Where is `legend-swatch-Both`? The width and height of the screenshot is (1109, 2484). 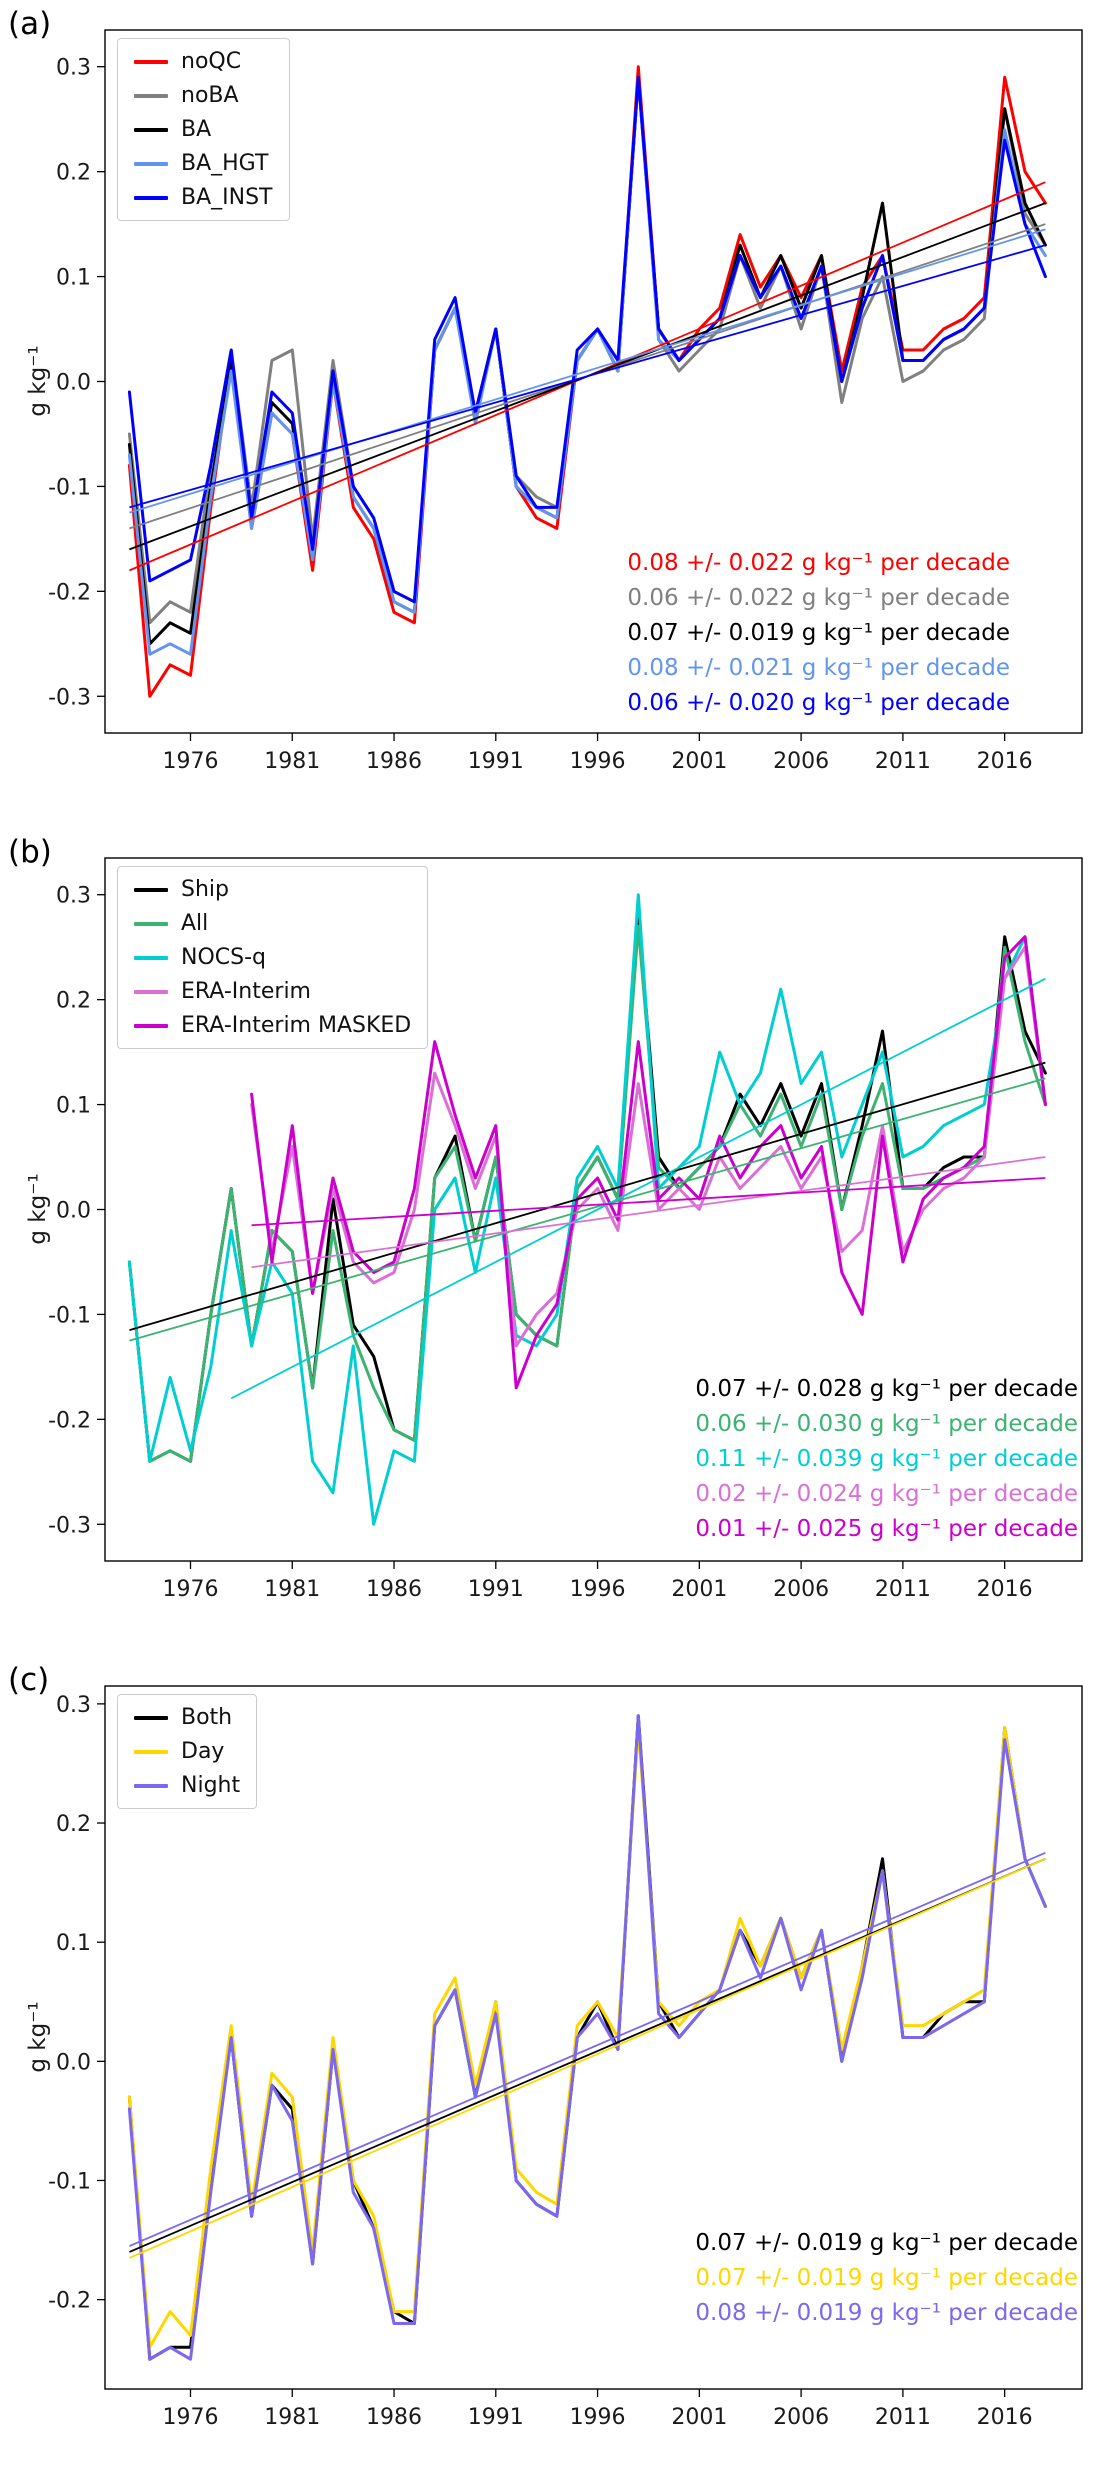
legend-swatch-Both is located at coordinates (151, 1717).